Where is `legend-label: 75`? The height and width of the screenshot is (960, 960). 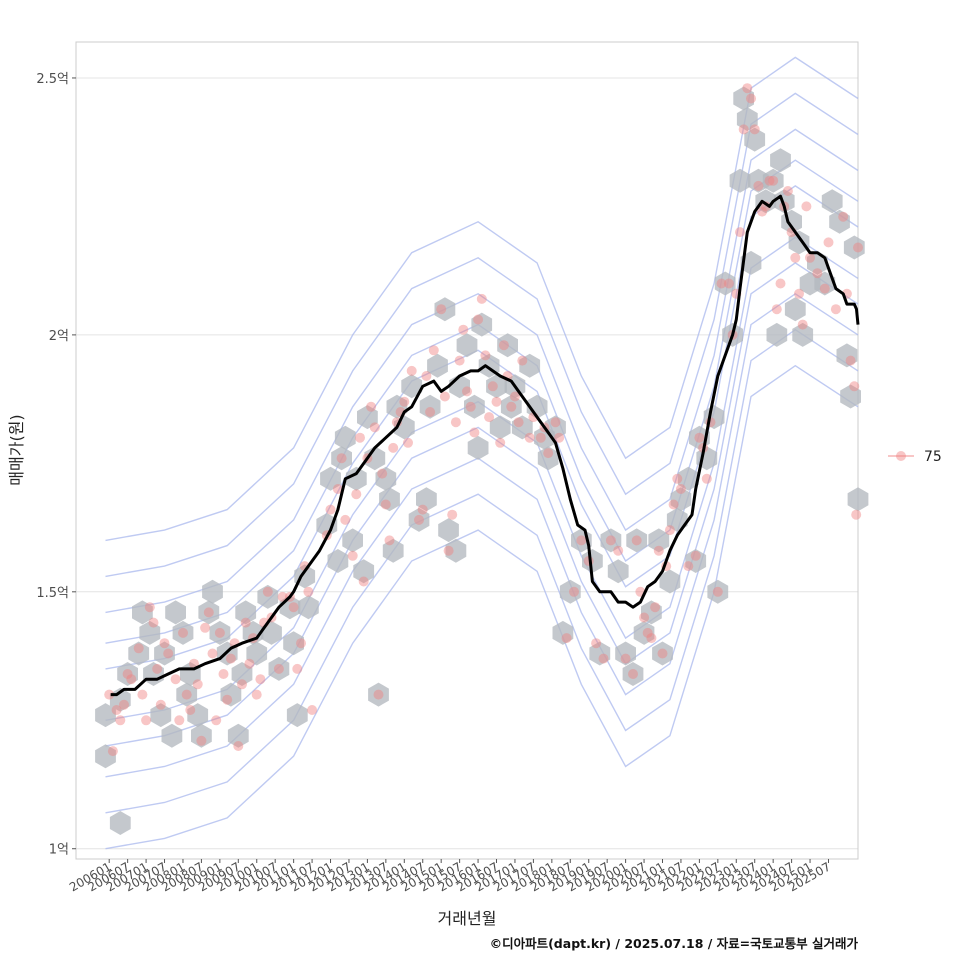
legend-label: 75 is located at coordinates (933, 457).